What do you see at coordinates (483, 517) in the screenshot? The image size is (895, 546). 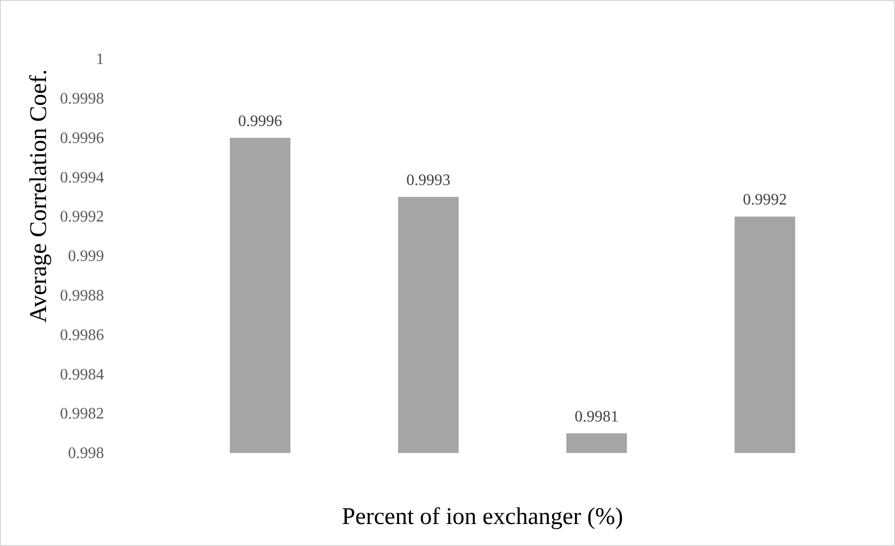 I see `x-axis-title: Percent of ion exchanger (%)` at bounding box center [483, 517].